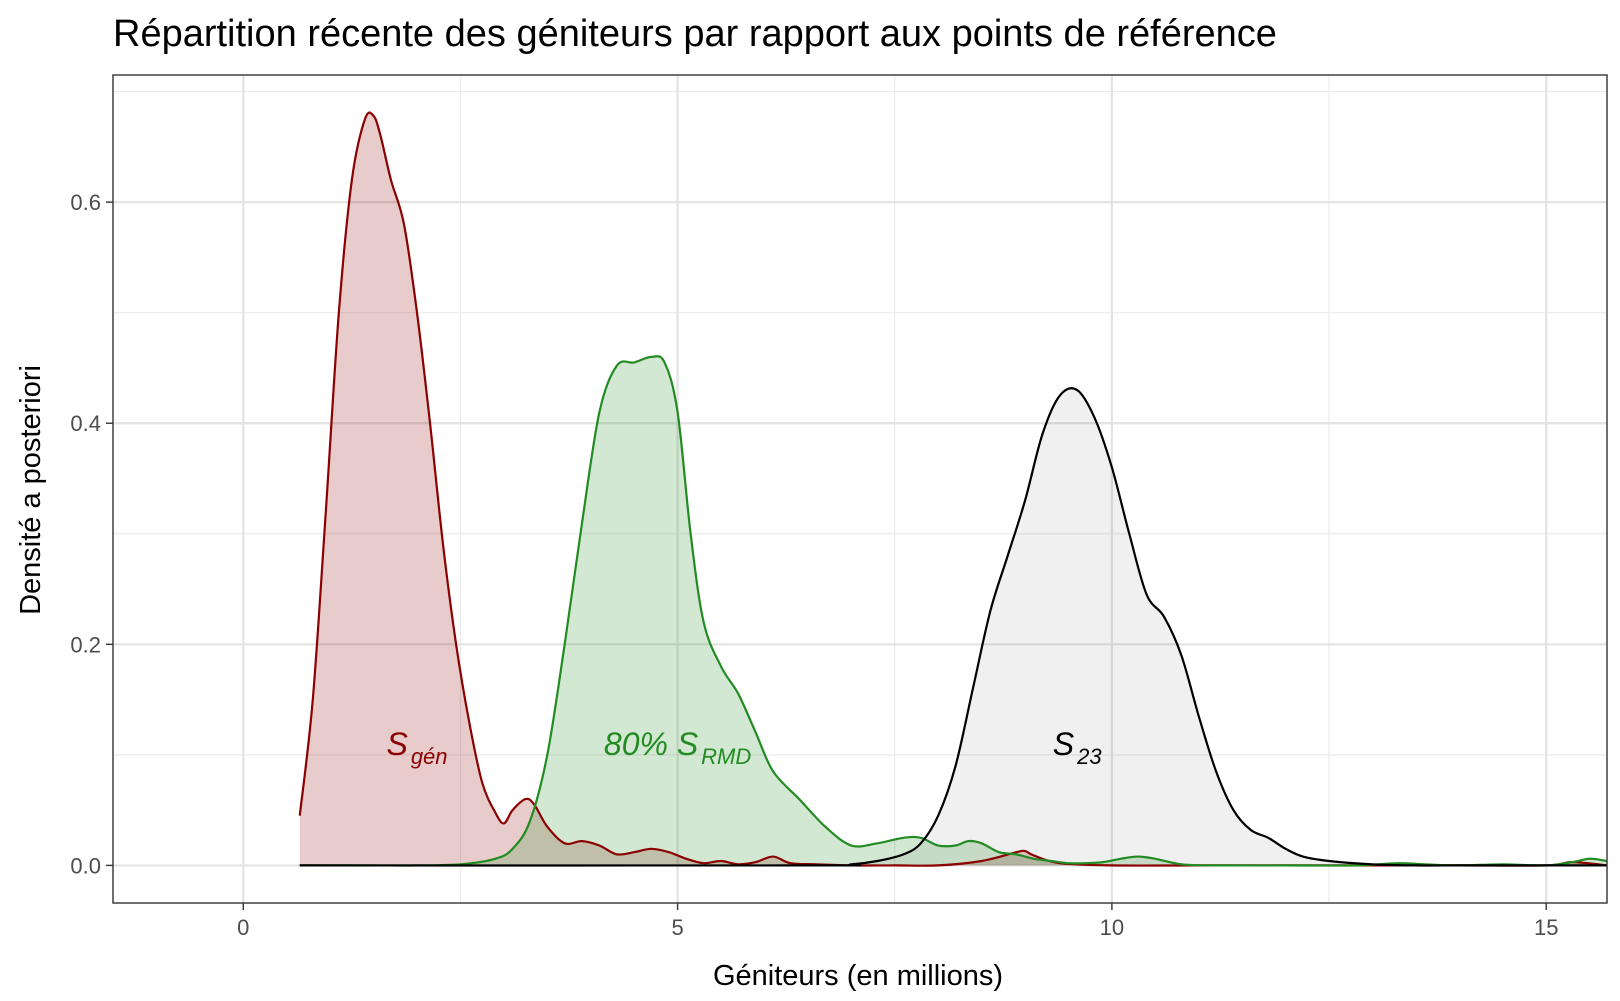 The height and width of the screenshot is (1001, 1620). Describe the element at coordinates (1078, 747) in the screenshot. I see `annotation-s-23: S 23` at that location.